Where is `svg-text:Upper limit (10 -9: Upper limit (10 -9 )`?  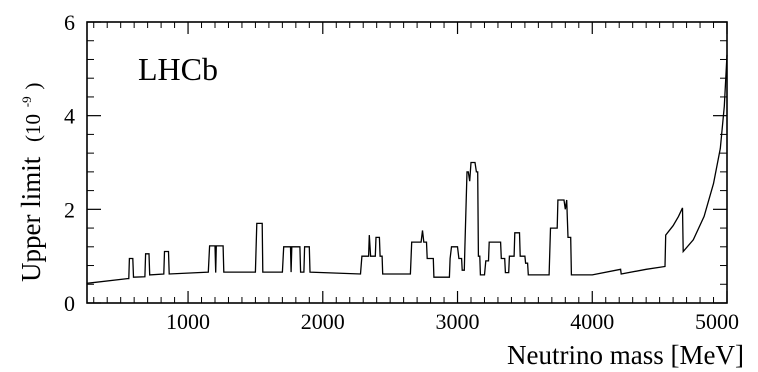 svg-text:Upper limit (10 -9: Upper limit (10 -9 ) is located at coordinates (26, 182).